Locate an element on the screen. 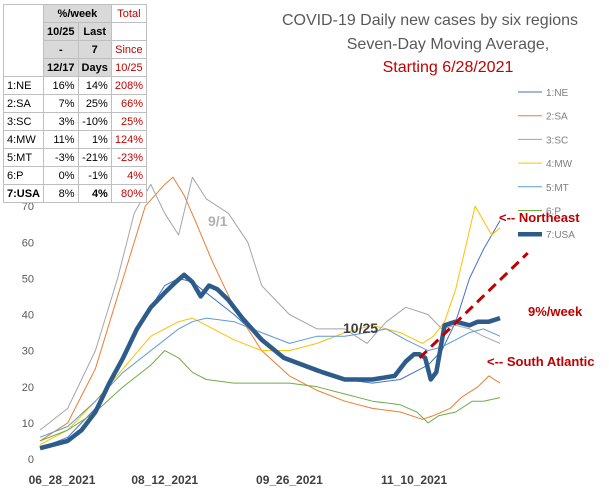 This screenshot has height=491, width=609. value-cell: 11% is located at coordinates (61, 139).